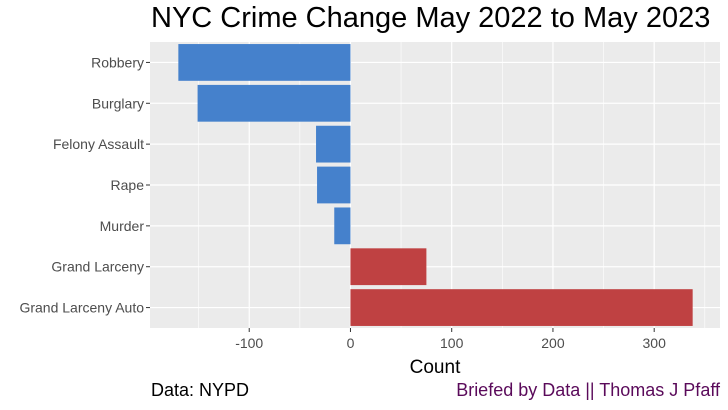  Describe the element at coordinates (435, 367) in the screenshot. I see `x-axis-title: Count` at that location.